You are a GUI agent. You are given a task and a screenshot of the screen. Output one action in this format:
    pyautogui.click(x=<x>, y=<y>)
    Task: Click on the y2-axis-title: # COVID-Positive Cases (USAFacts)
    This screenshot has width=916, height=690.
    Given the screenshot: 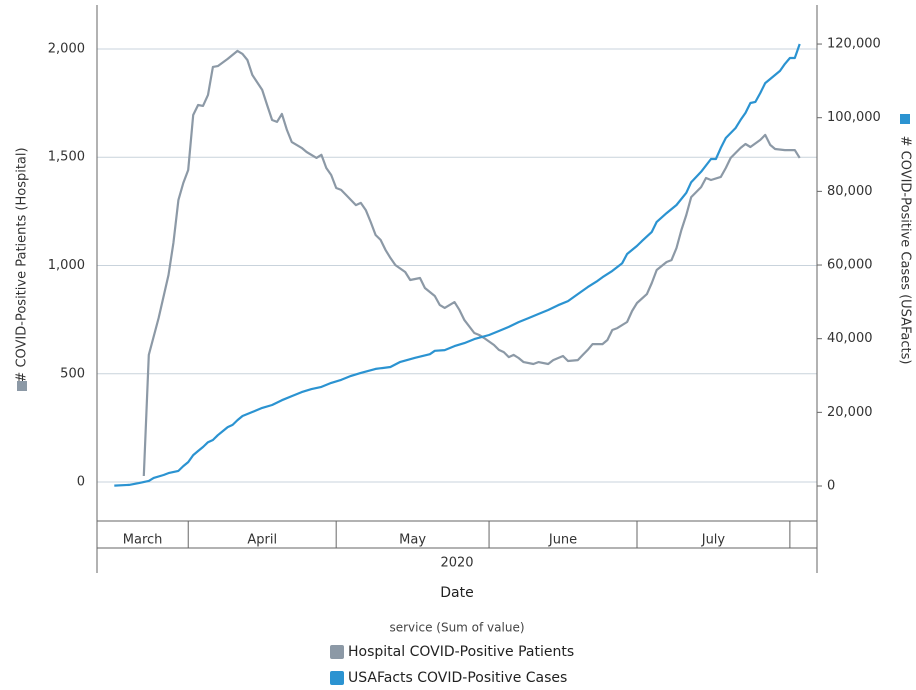 What is the action you would take?
    pyautogui.click(x=905, y=239)
    